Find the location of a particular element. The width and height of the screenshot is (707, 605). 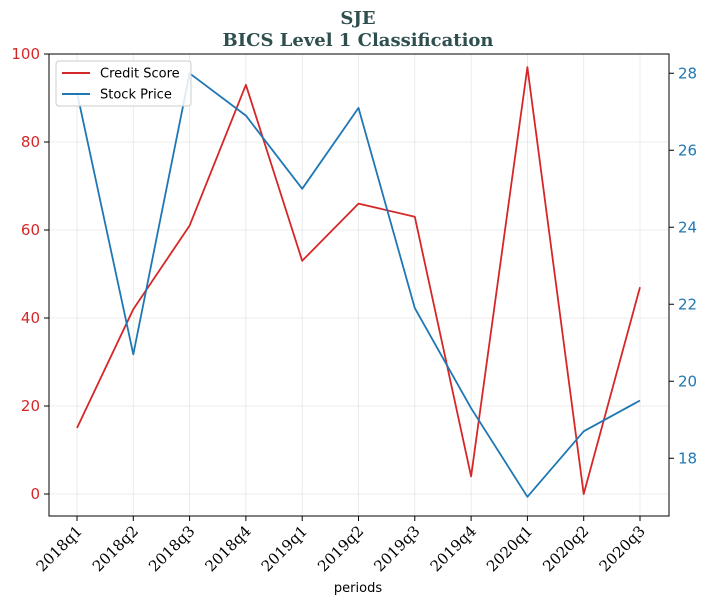

chart-subtitle: BICS Level 1 Classification is located at coordinates (357, 40).